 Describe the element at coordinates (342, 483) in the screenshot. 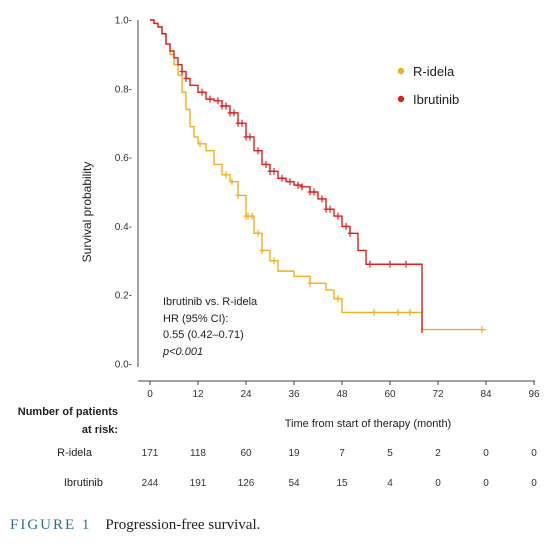

I see `risk-value-ibrutinib-4: 15` at that location.